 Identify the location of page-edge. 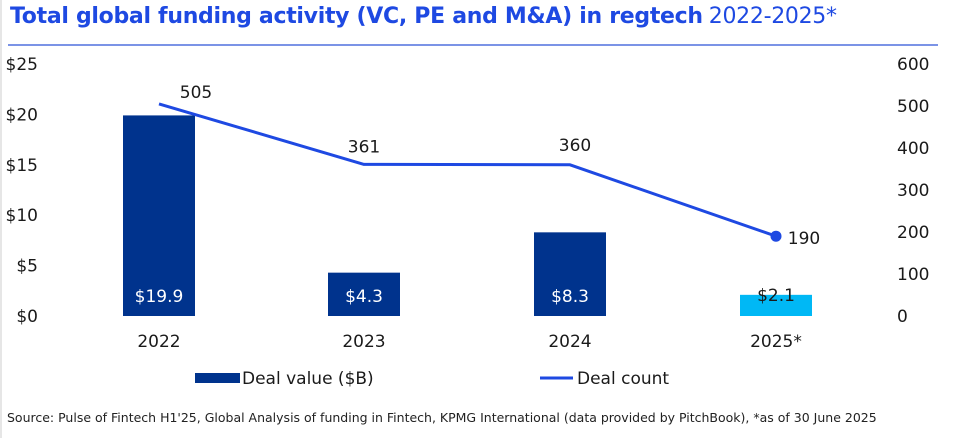
(1, 219).